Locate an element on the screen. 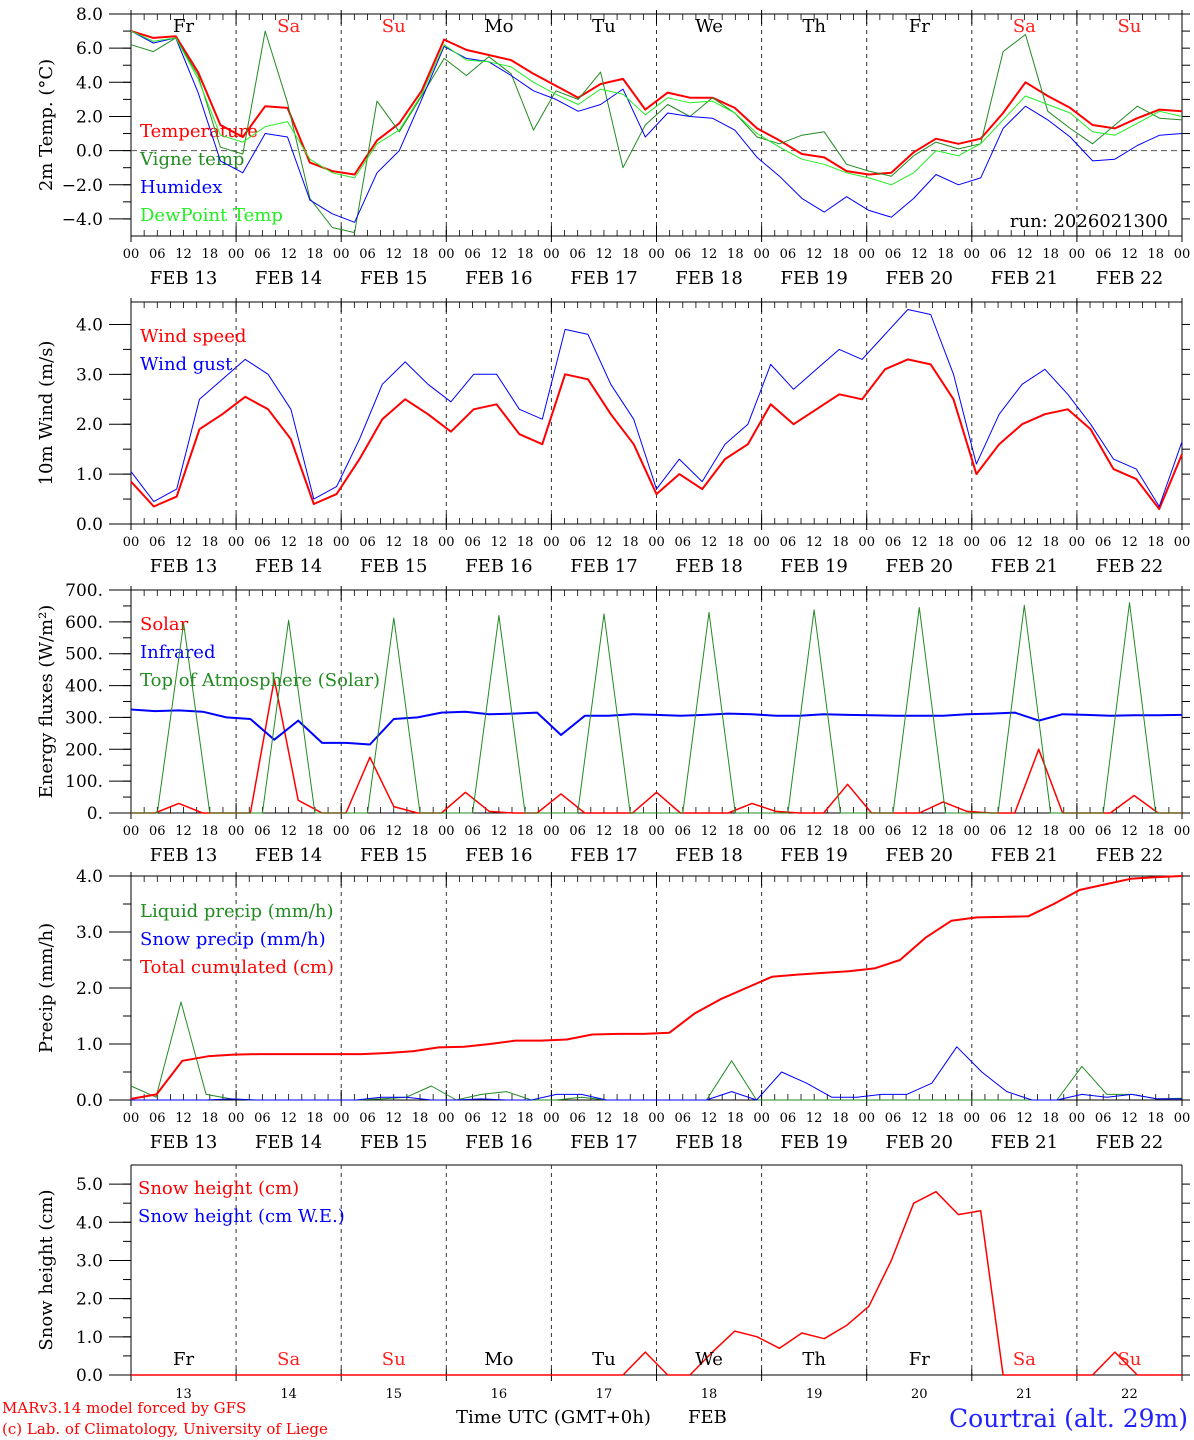 The width and height of the screenshot is (1194, 1440). y-tick-label: 3.0 is located at coordinates (89, 1261).